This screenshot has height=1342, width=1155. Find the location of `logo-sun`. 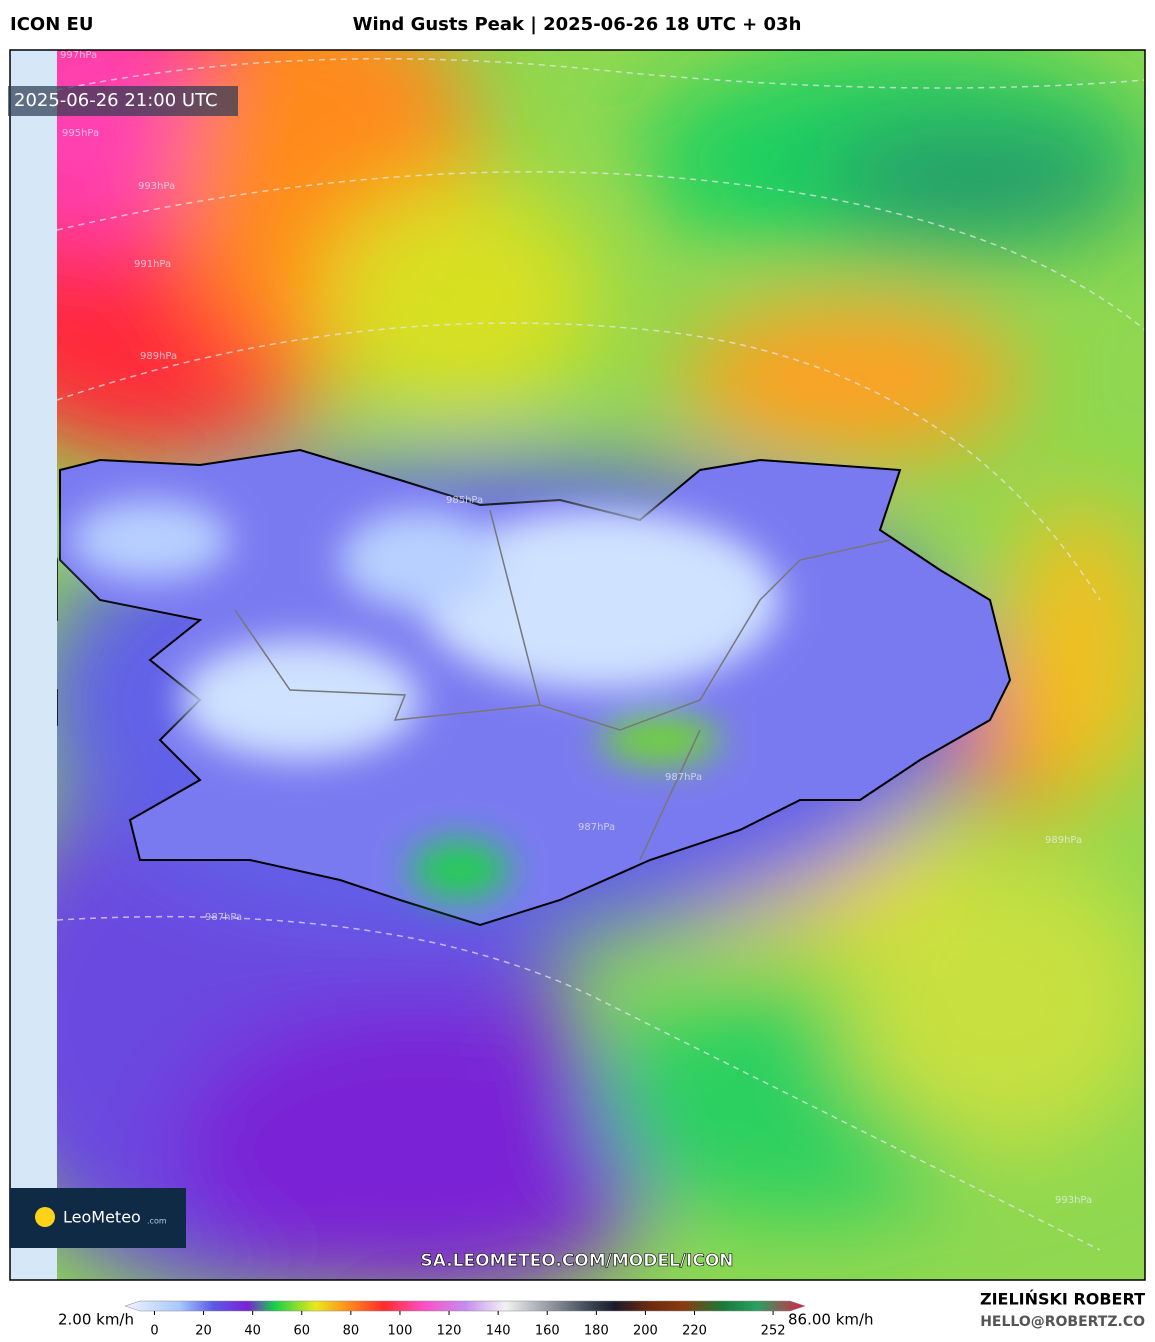

logo-sun is located at coordinates (45, 1217).